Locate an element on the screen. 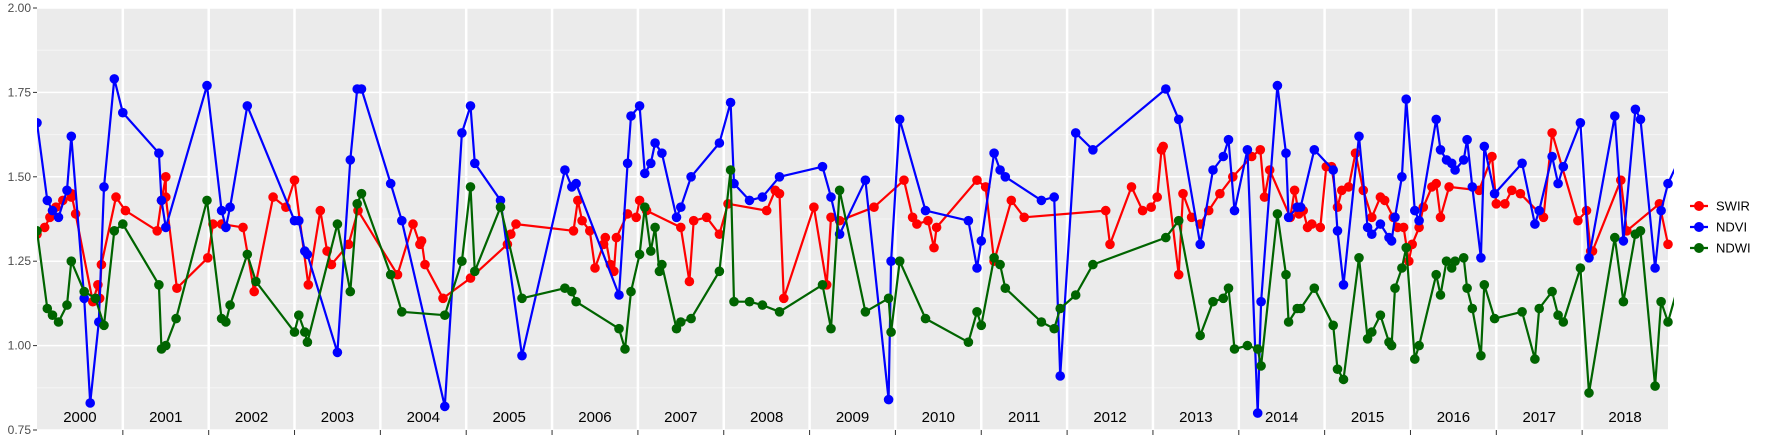  year-label: 2016 is located at coordinates (1453, 417).